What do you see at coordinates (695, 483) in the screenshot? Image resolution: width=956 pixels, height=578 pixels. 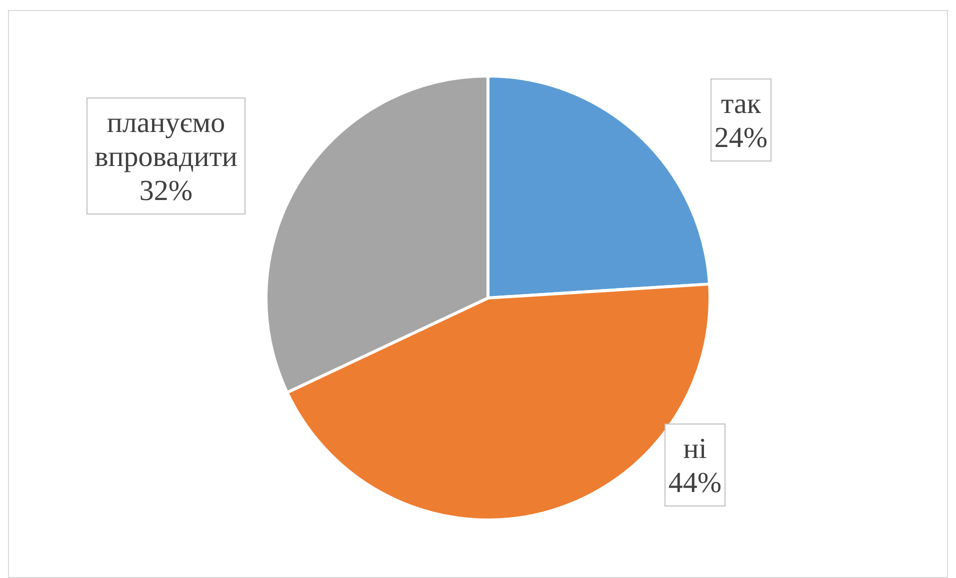 I see `data-label: 44%` at bounding box center [695, 483].